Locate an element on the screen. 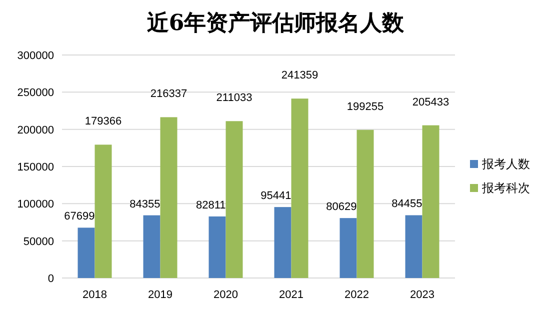 The height and width of the screenshot is (320, 551). data-label: 95441 is located at coordinates (276, 196).